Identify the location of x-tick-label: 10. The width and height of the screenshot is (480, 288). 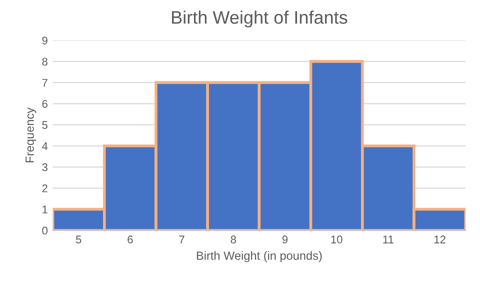
(336, 240).